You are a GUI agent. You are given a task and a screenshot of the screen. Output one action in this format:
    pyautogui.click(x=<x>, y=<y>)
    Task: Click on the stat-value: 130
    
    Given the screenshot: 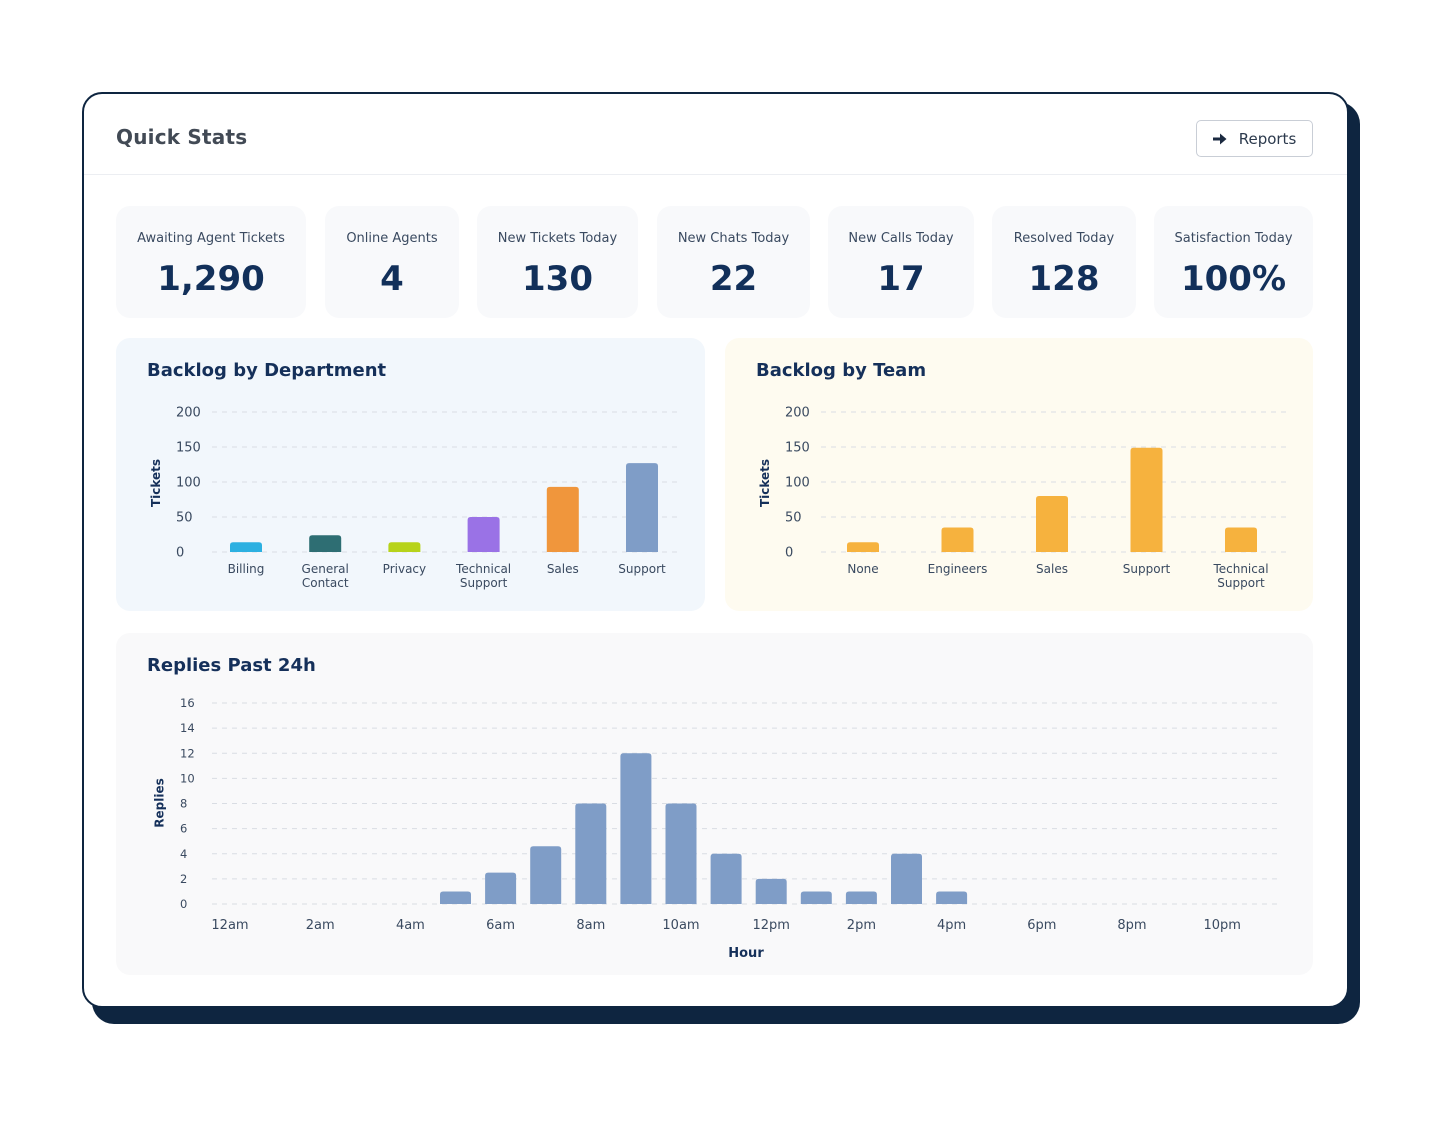 What is the action you would take?
    pyautogui.click(x=557, y=279)
    